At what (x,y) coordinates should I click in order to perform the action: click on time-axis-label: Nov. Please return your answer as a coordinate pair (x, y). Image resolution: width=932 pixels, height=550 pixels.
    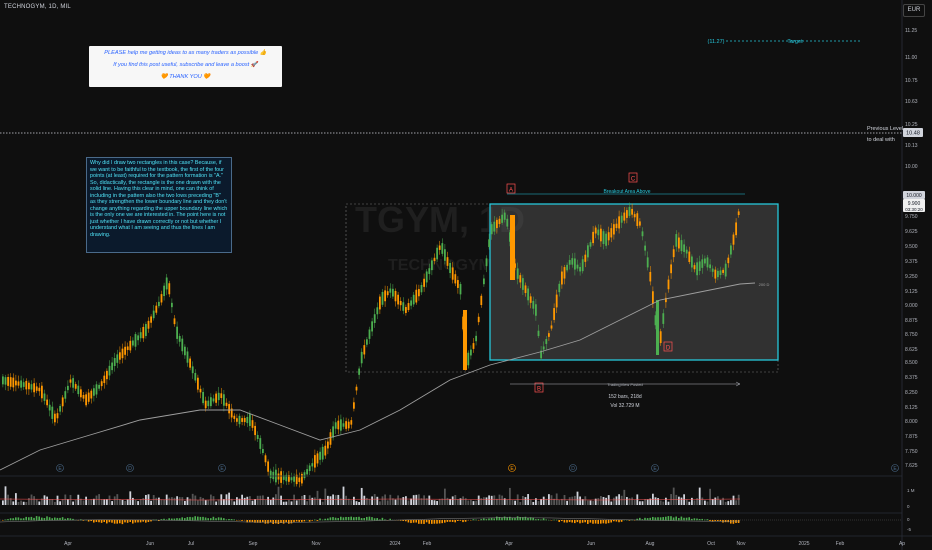
    Looking at the image, I should click on (316, 544).